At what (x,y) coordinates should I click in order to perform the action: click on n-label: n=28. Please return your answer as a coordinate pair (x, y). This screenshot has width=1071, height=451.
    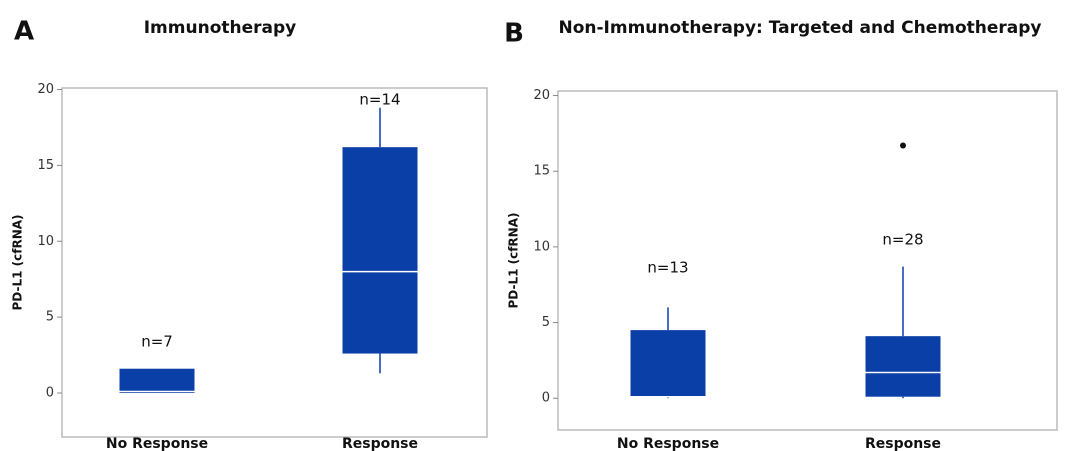
    Looking at the image, I should click on (902, 240).